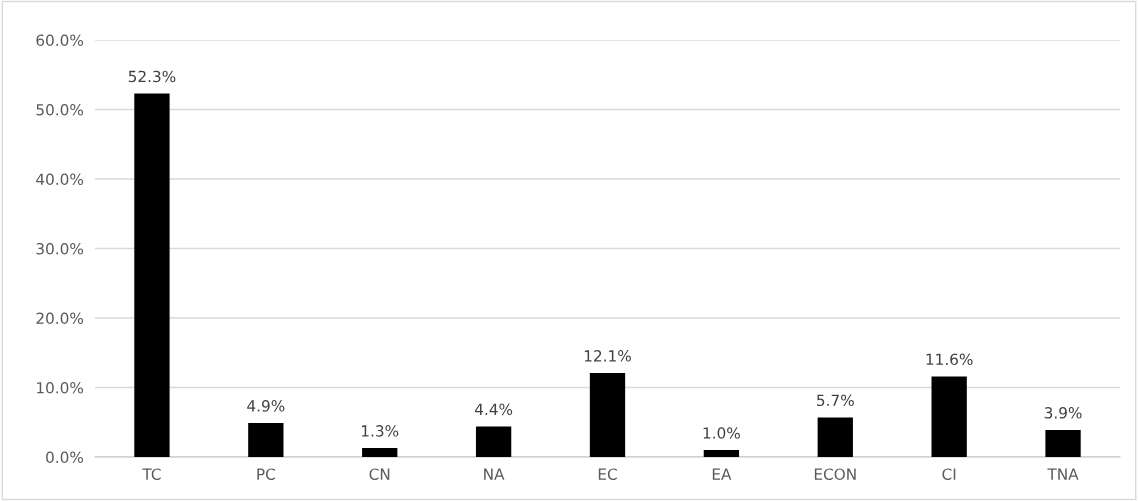 The height and width of the screenshot is (501, 1138). I want to click on x-tick-label: TC, so click(151, 474).